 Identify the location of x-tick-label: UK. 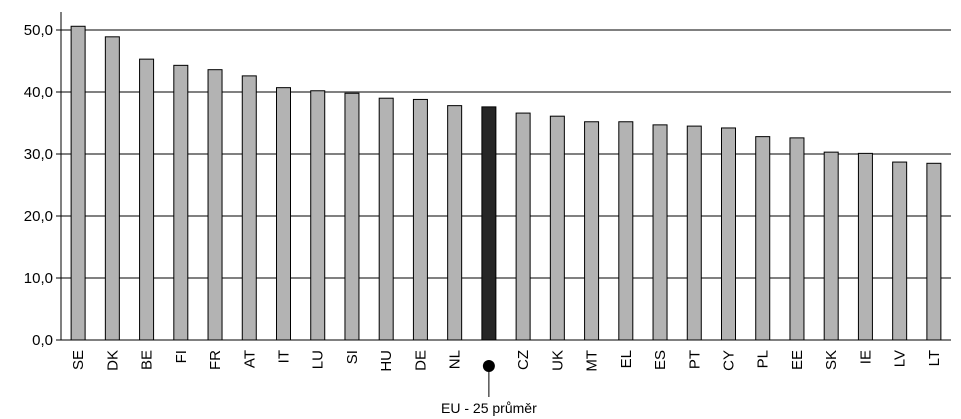
(557, 360).